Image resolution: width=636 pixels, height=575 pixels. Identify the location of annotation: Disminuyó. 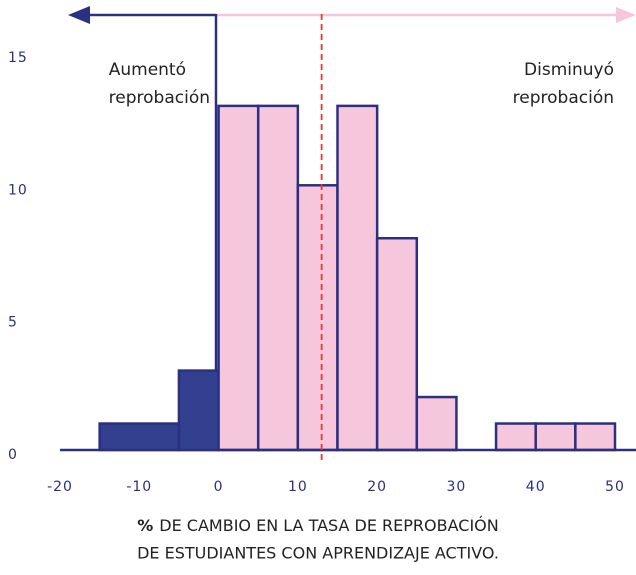
(569, 70).